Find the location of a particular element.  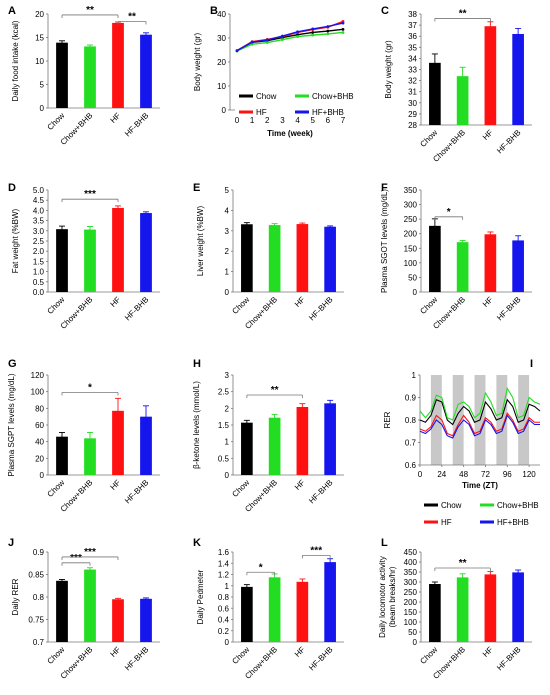

y-tick-label: 1.6 is located at coordinates (224, 552).